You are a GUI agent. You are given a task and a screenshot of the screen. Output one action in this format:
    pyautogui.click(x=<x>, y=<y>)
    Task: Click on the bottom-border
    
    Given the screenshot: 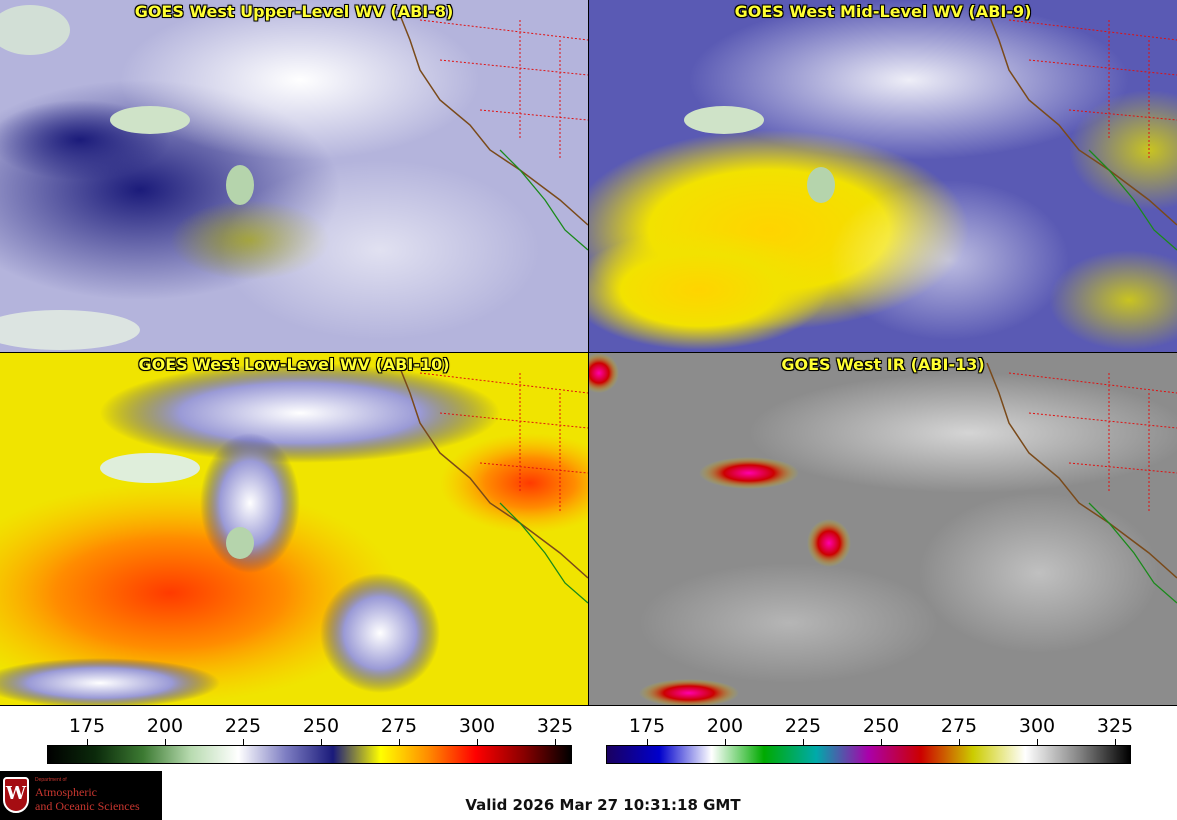 What is the action you would take?
    pyautogui.click(x=588, y=705)
    